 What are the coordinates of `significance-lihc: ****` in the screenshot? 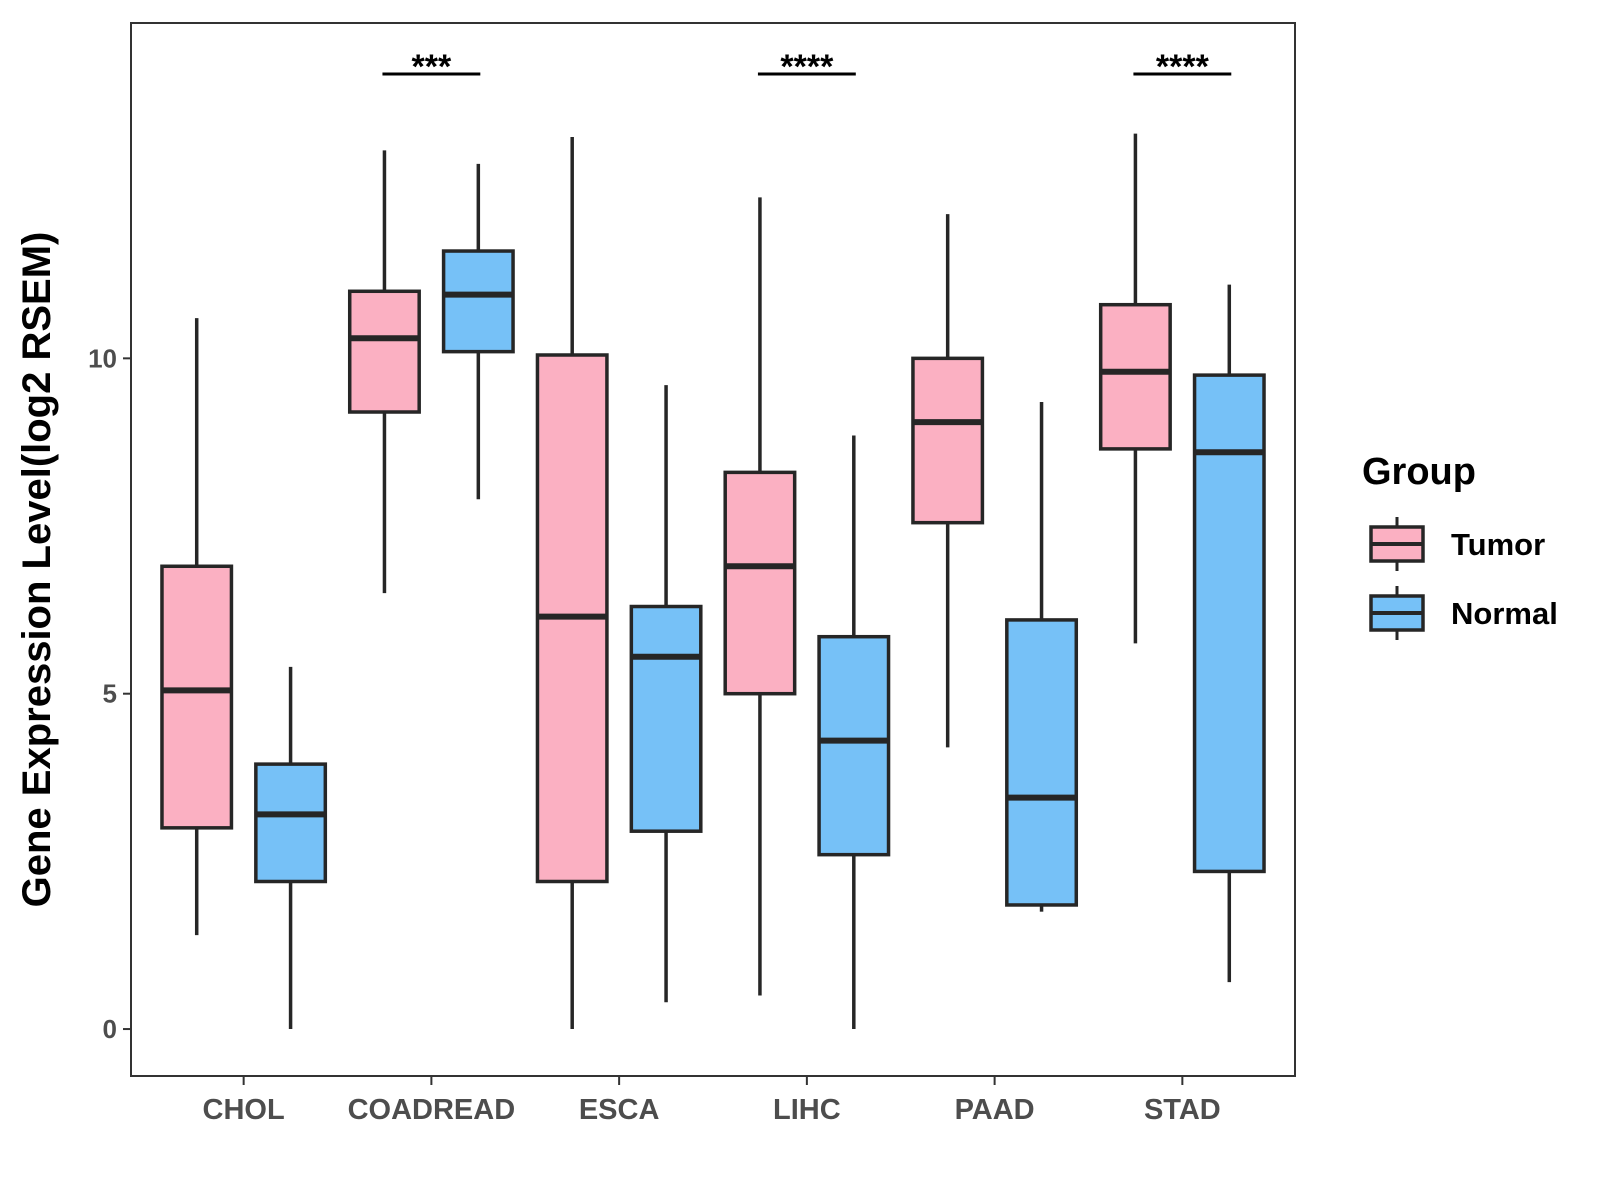 It's located at (806, 67).